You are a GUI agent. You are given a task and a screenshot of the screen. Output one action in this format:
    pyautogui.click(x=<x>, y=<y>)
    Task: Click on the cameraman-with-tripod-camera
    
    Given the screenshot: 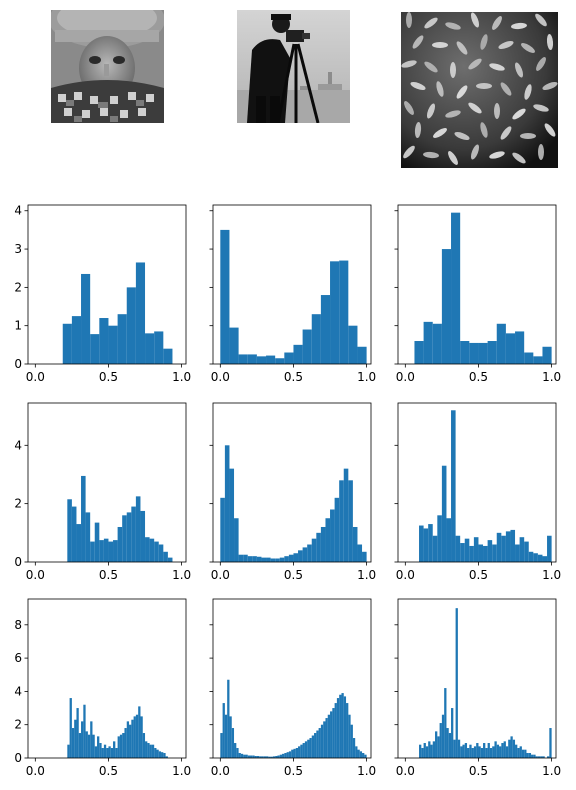 What is the action you would take?
    pyautogui.click(x=293, y=66)
    